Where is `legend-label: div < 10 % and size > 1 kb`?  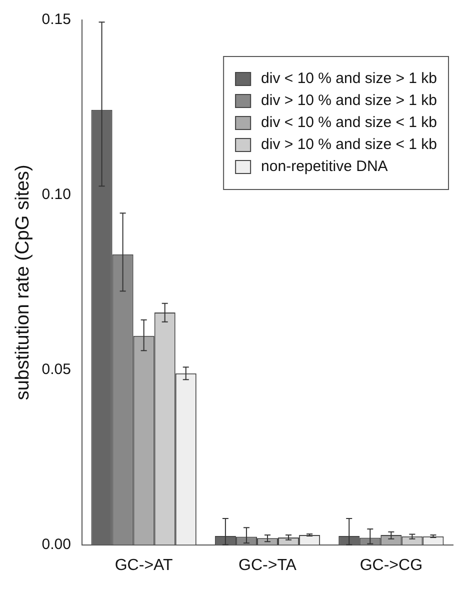 legend-label: div < 10 % and size > 1 kb is located at coordinates (349, 79).